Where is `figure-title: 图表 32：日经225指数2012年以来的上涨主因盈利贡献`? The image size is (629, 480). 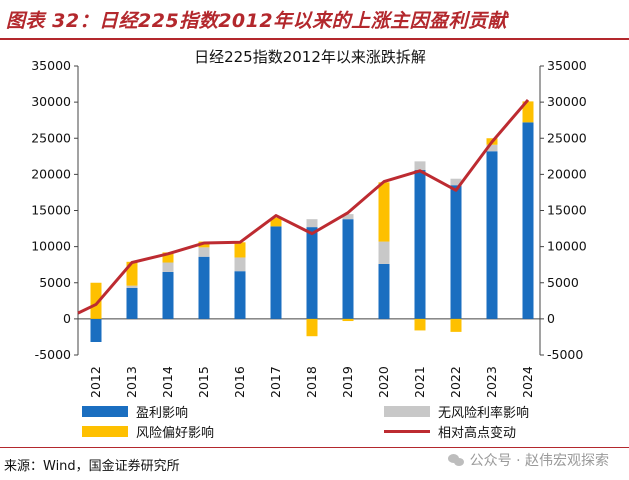
figure-title: 图表 32：日经225指数2012年以来的上涨主因盈利贡献 is located at coordinates (257, 21).